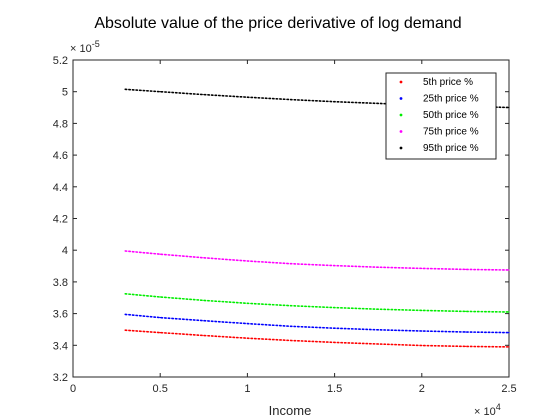  What do you see at coordinates (60, 283) in the screenshot?
I see `y-tick-label: 3.8` at bounding box center [60, 283].